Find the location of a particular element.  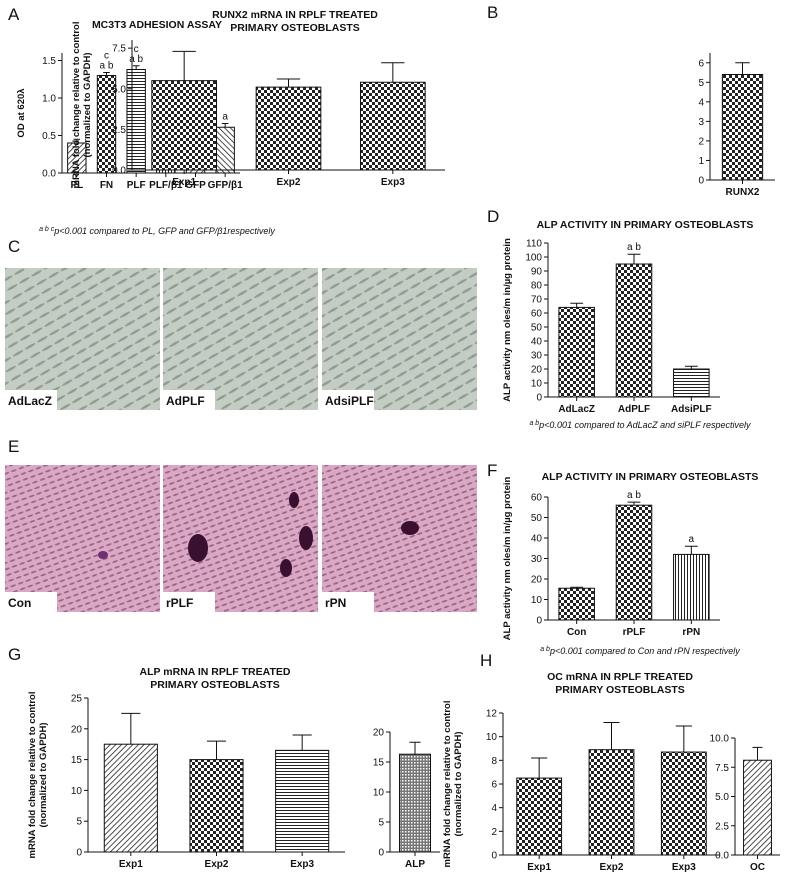

panel-letter: E is located at coordinates (13, 446).